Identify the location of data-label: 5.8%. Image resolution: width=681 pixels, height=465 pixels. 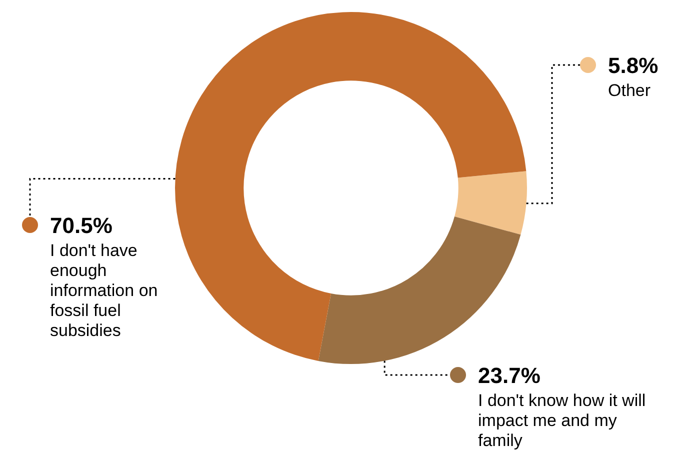
(633, 65).